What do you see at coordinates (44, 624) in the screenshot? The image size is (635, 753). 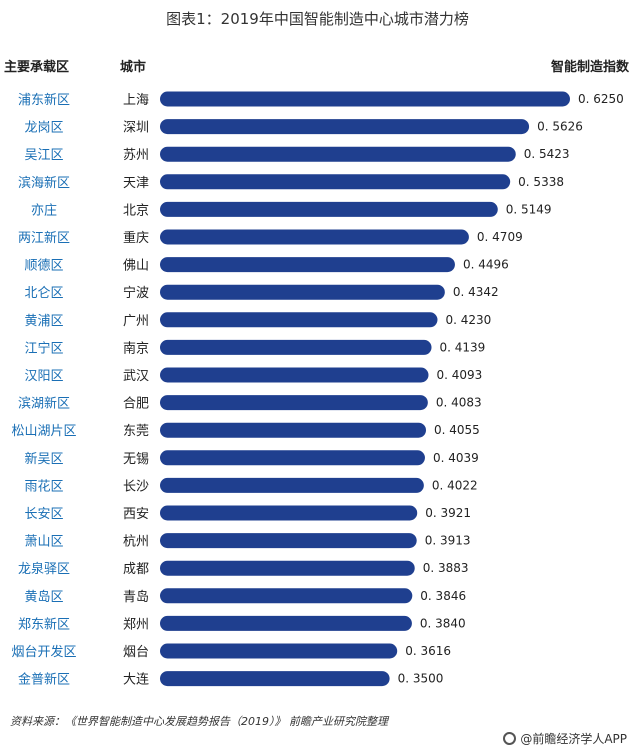 I see `zone-label: 郑东新区` at bounding box center [44, 624].